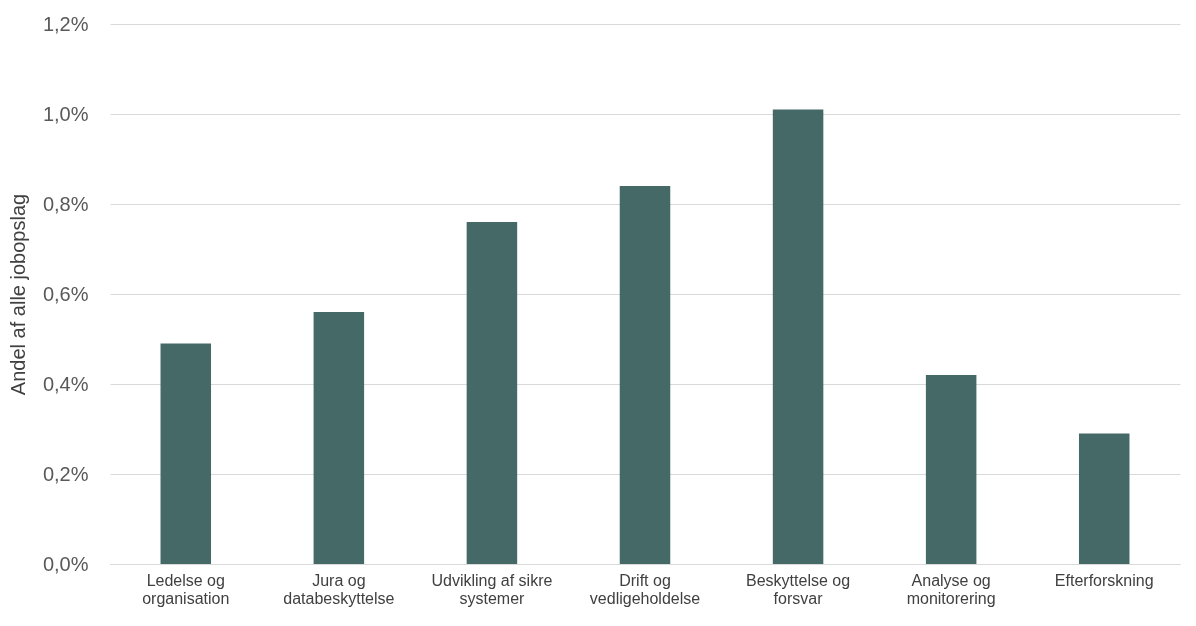  What do you see at coordinates (65, 203) in the screenshot?
I see `y-tick-label: 0,8%` at bounding box center [65, 203].